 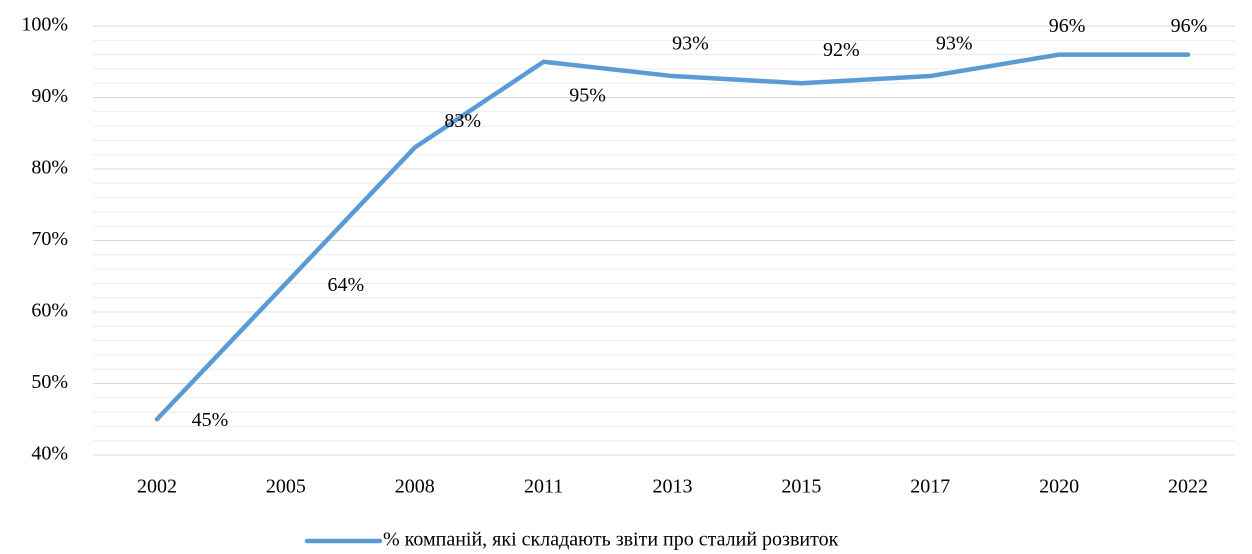 What do you see at coordinates (1188, 487) in the screenshot?
I see `x-tick-label: 2022` at bounding box center [1188, 487].